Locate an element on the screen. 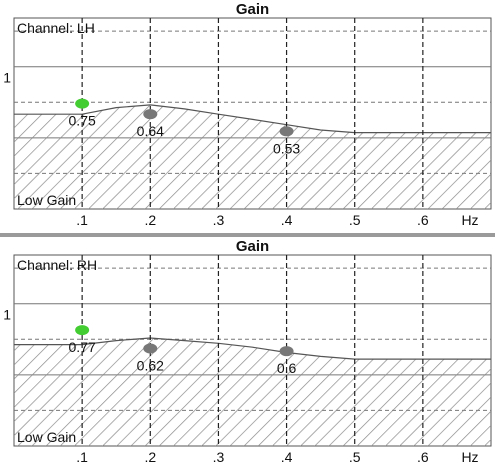 The image size is (495, 475). panel-divider is located at coordinates (247, 235).